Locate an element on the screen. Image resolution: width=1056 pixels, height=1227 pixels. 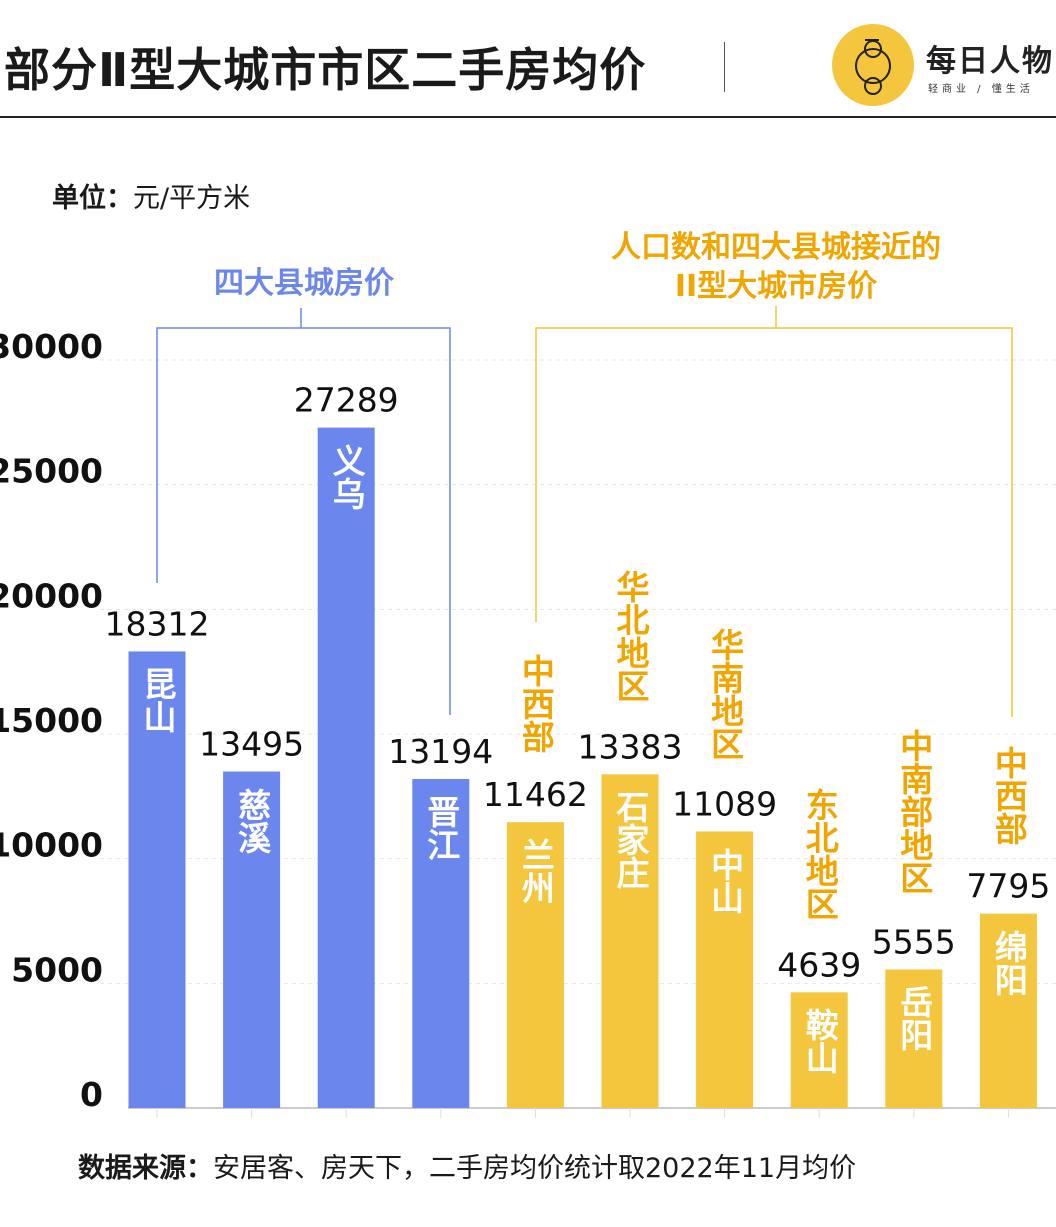
group-label-blue: 四大县城房价 is located at coordinates (304, 283).